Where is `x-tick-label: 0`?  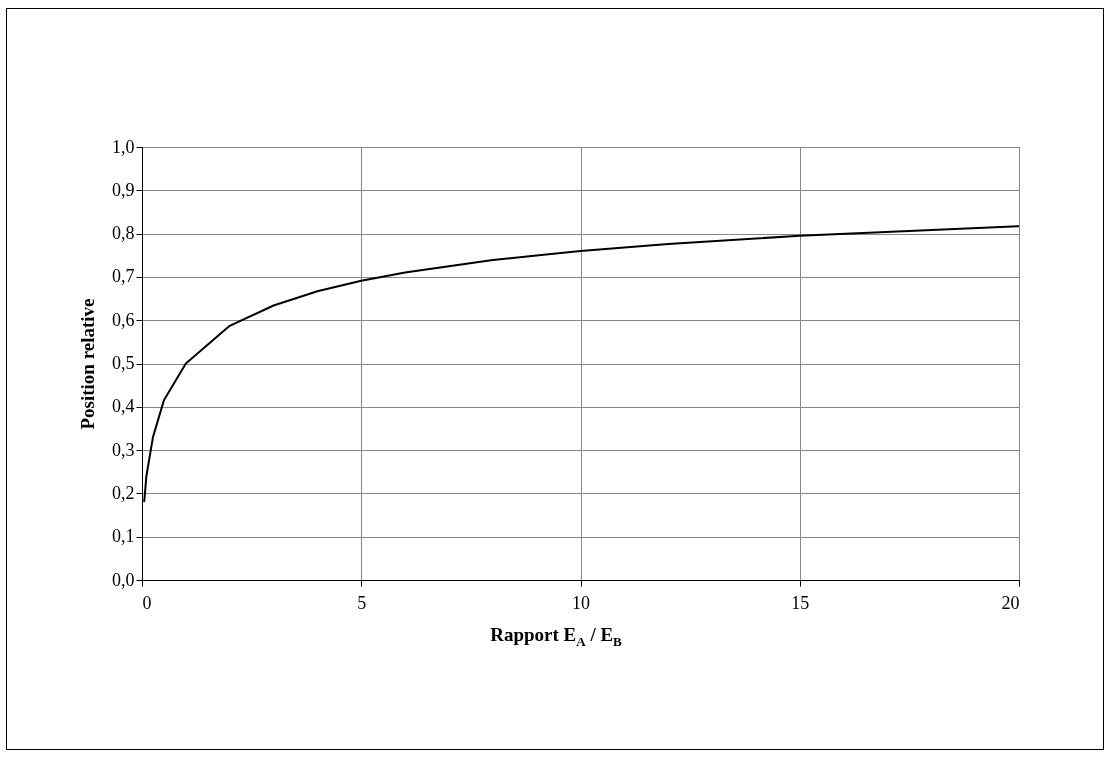
x-tick-label: 0 is located at coordinates (147, 602).